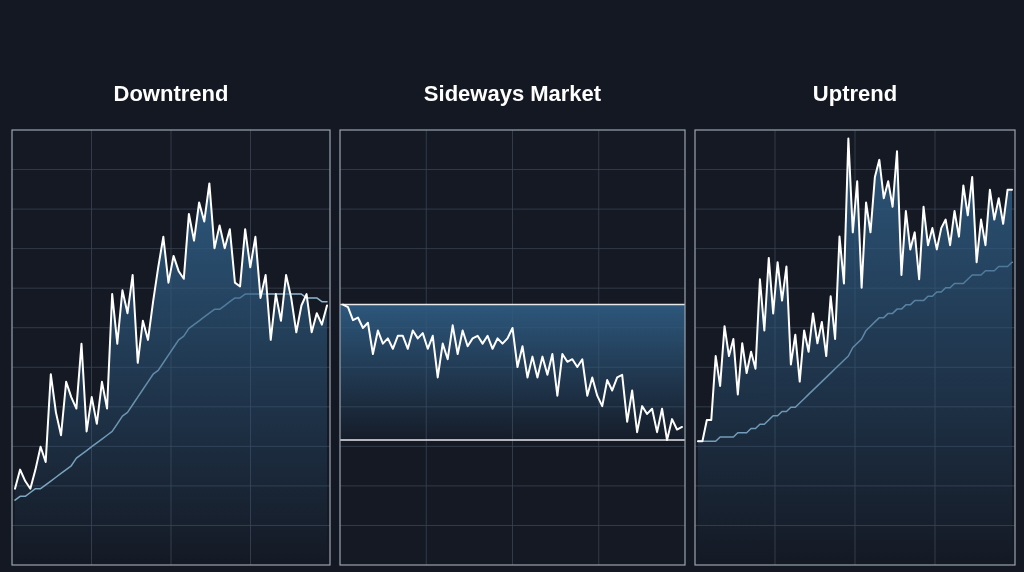  I want to click on chart-title: Uptrend, so click(855, 93).